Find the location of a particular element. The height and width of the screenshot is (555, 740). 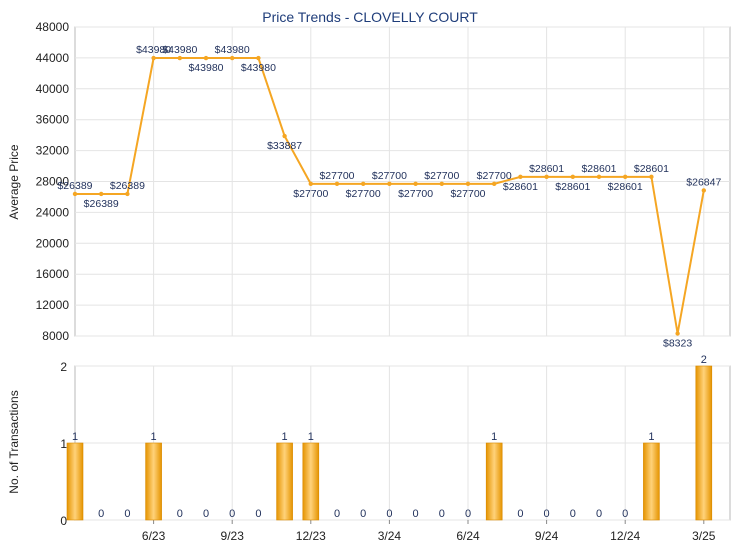

transactions-y-tick-label: 2 is located at coordinates (63, 367).